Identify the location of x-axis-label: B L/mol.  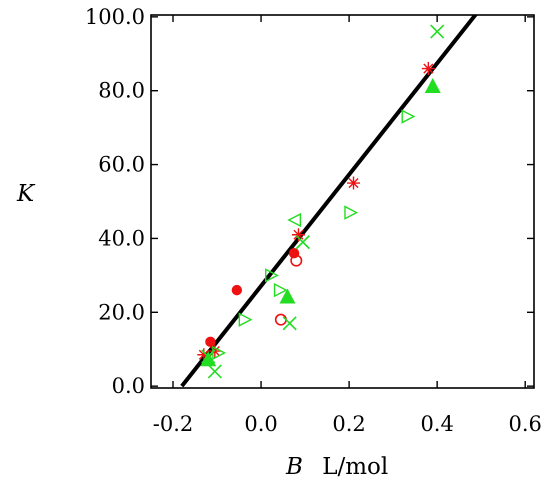
(336, 467).